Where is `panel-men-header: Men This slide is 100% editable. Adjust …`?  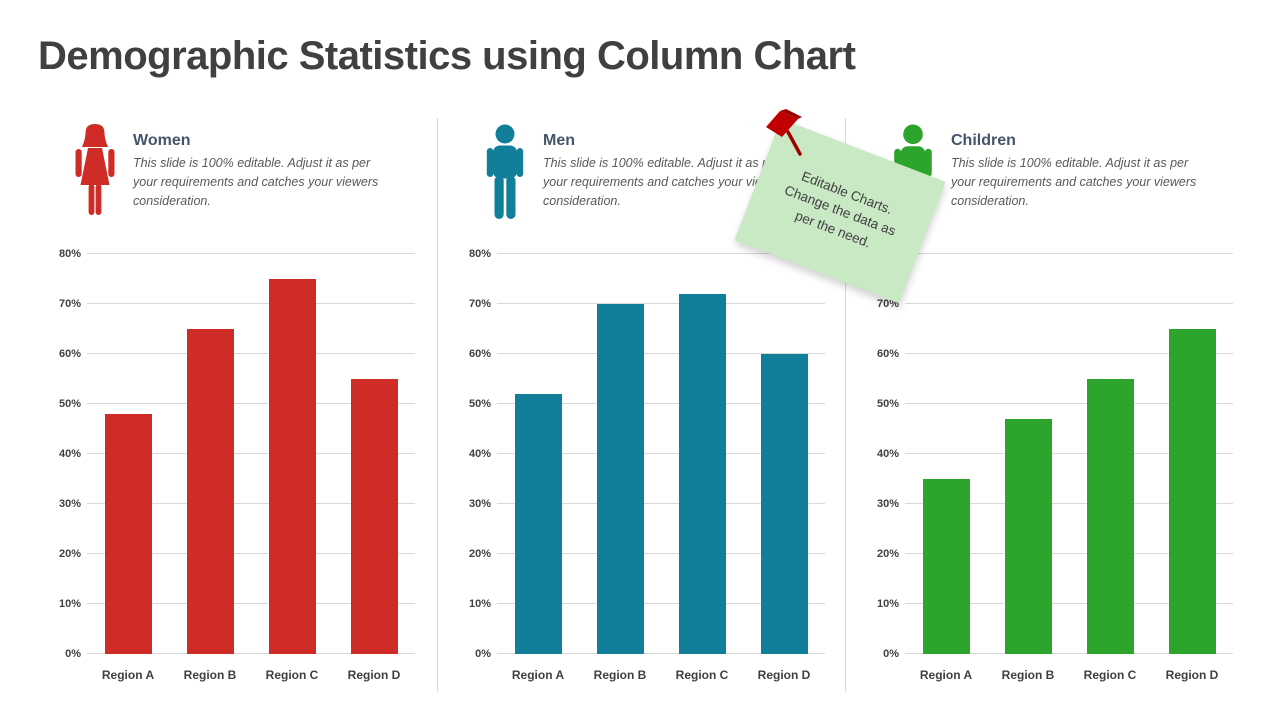 panel-men-header: Men This slide is 100% editable. Adjust … is located at coordinates (641, 173).